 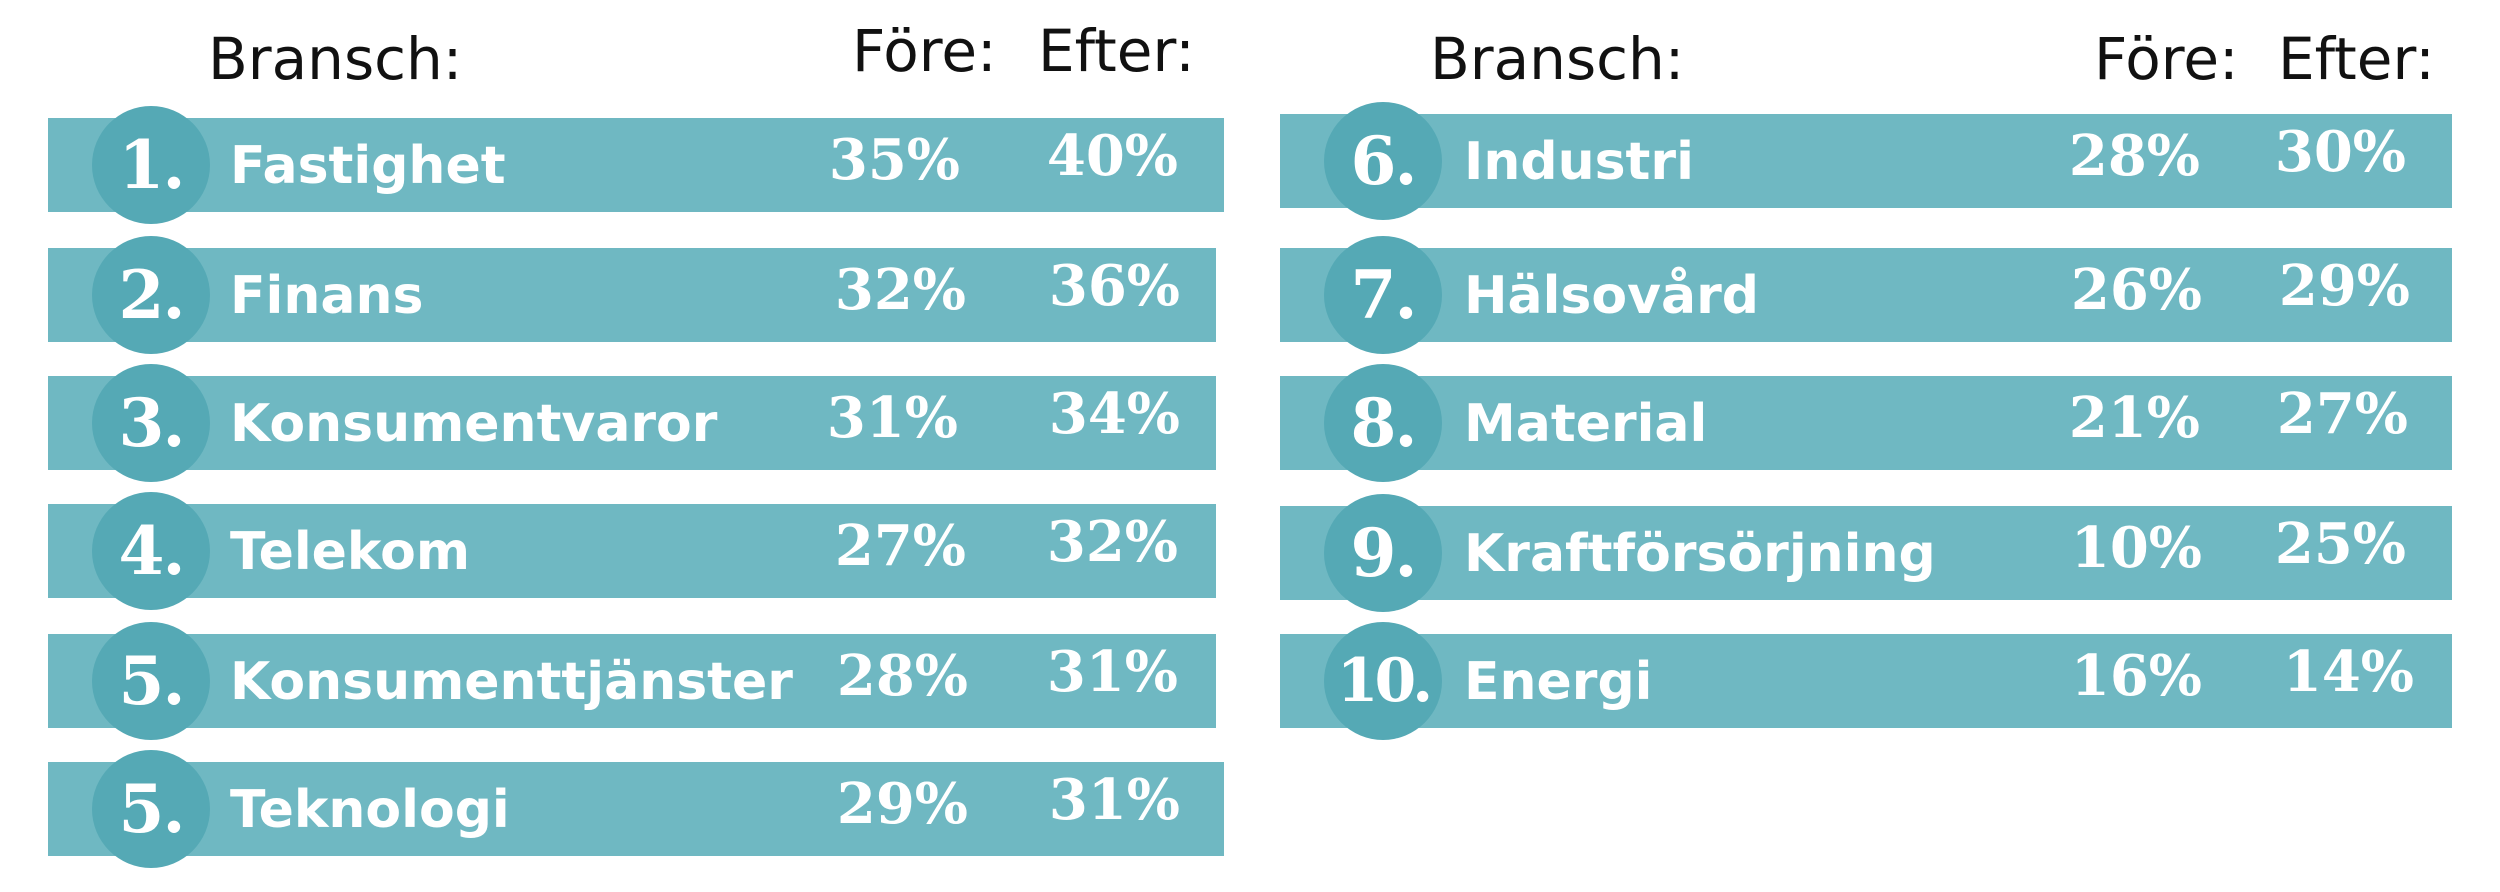 What do you see at coordinates (1116, 51) in the screenshot?
I see `header-after-left: Efter:` at bounding box center [1116, 51].